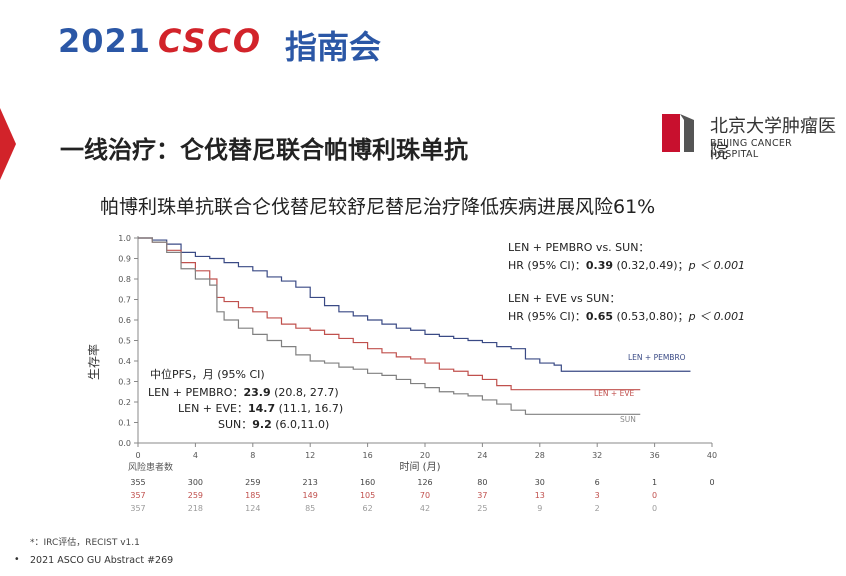  I want to click on median-pembro: LEN + PEMBRO：23.9 (20.8, 27.7), so click(243, 392).